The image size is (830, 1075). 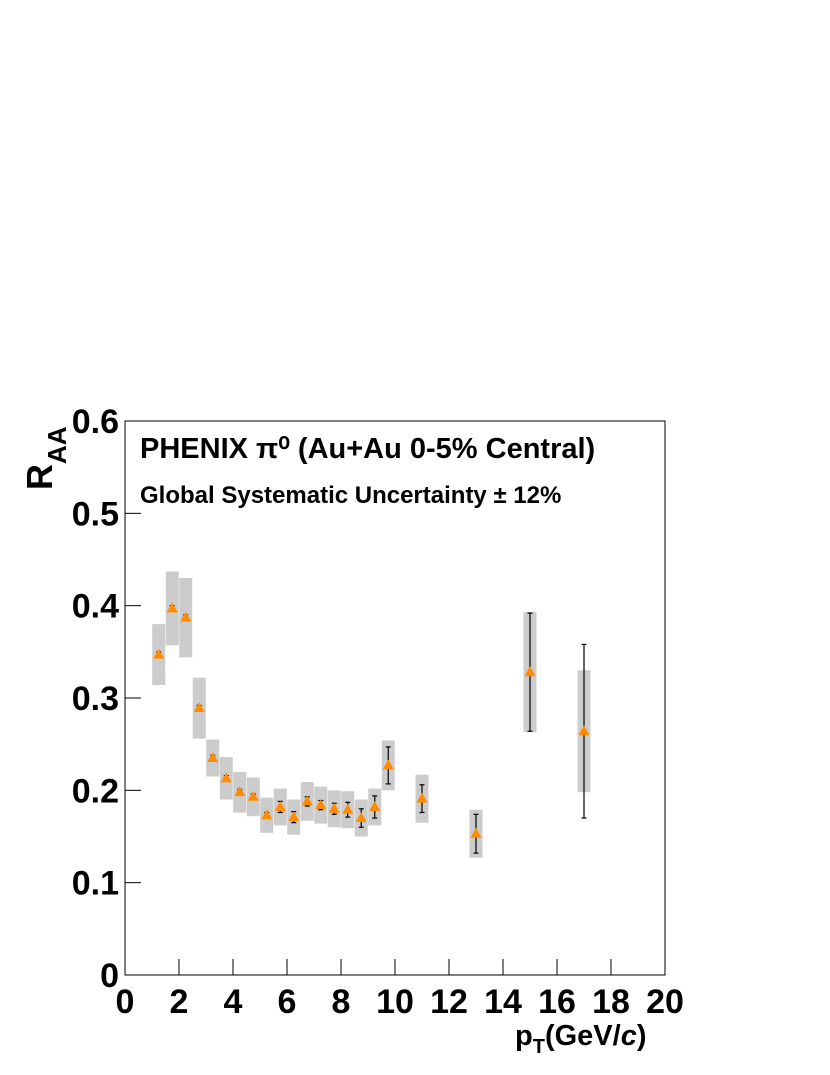 What do you see at coordinates (39, 477) in the screenshot?
I see `y-label-main: R` at bounding box center [39, 477].